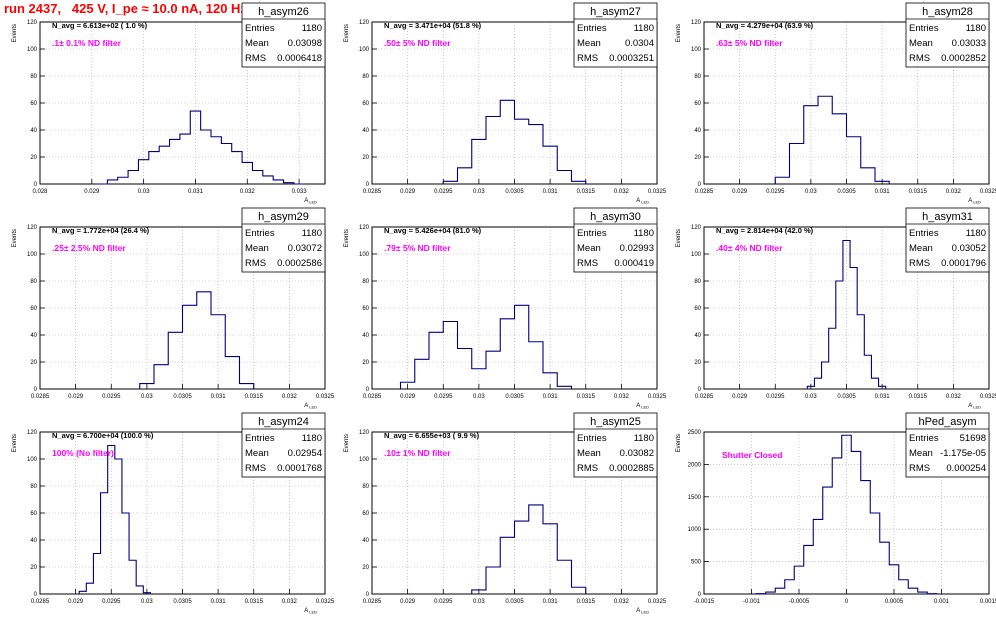 The image size is (996, 622). What do you see at coordinates (696, 563) in the screenshot?
I see `y-tick-label: 500` at bounding box center [696, 563].